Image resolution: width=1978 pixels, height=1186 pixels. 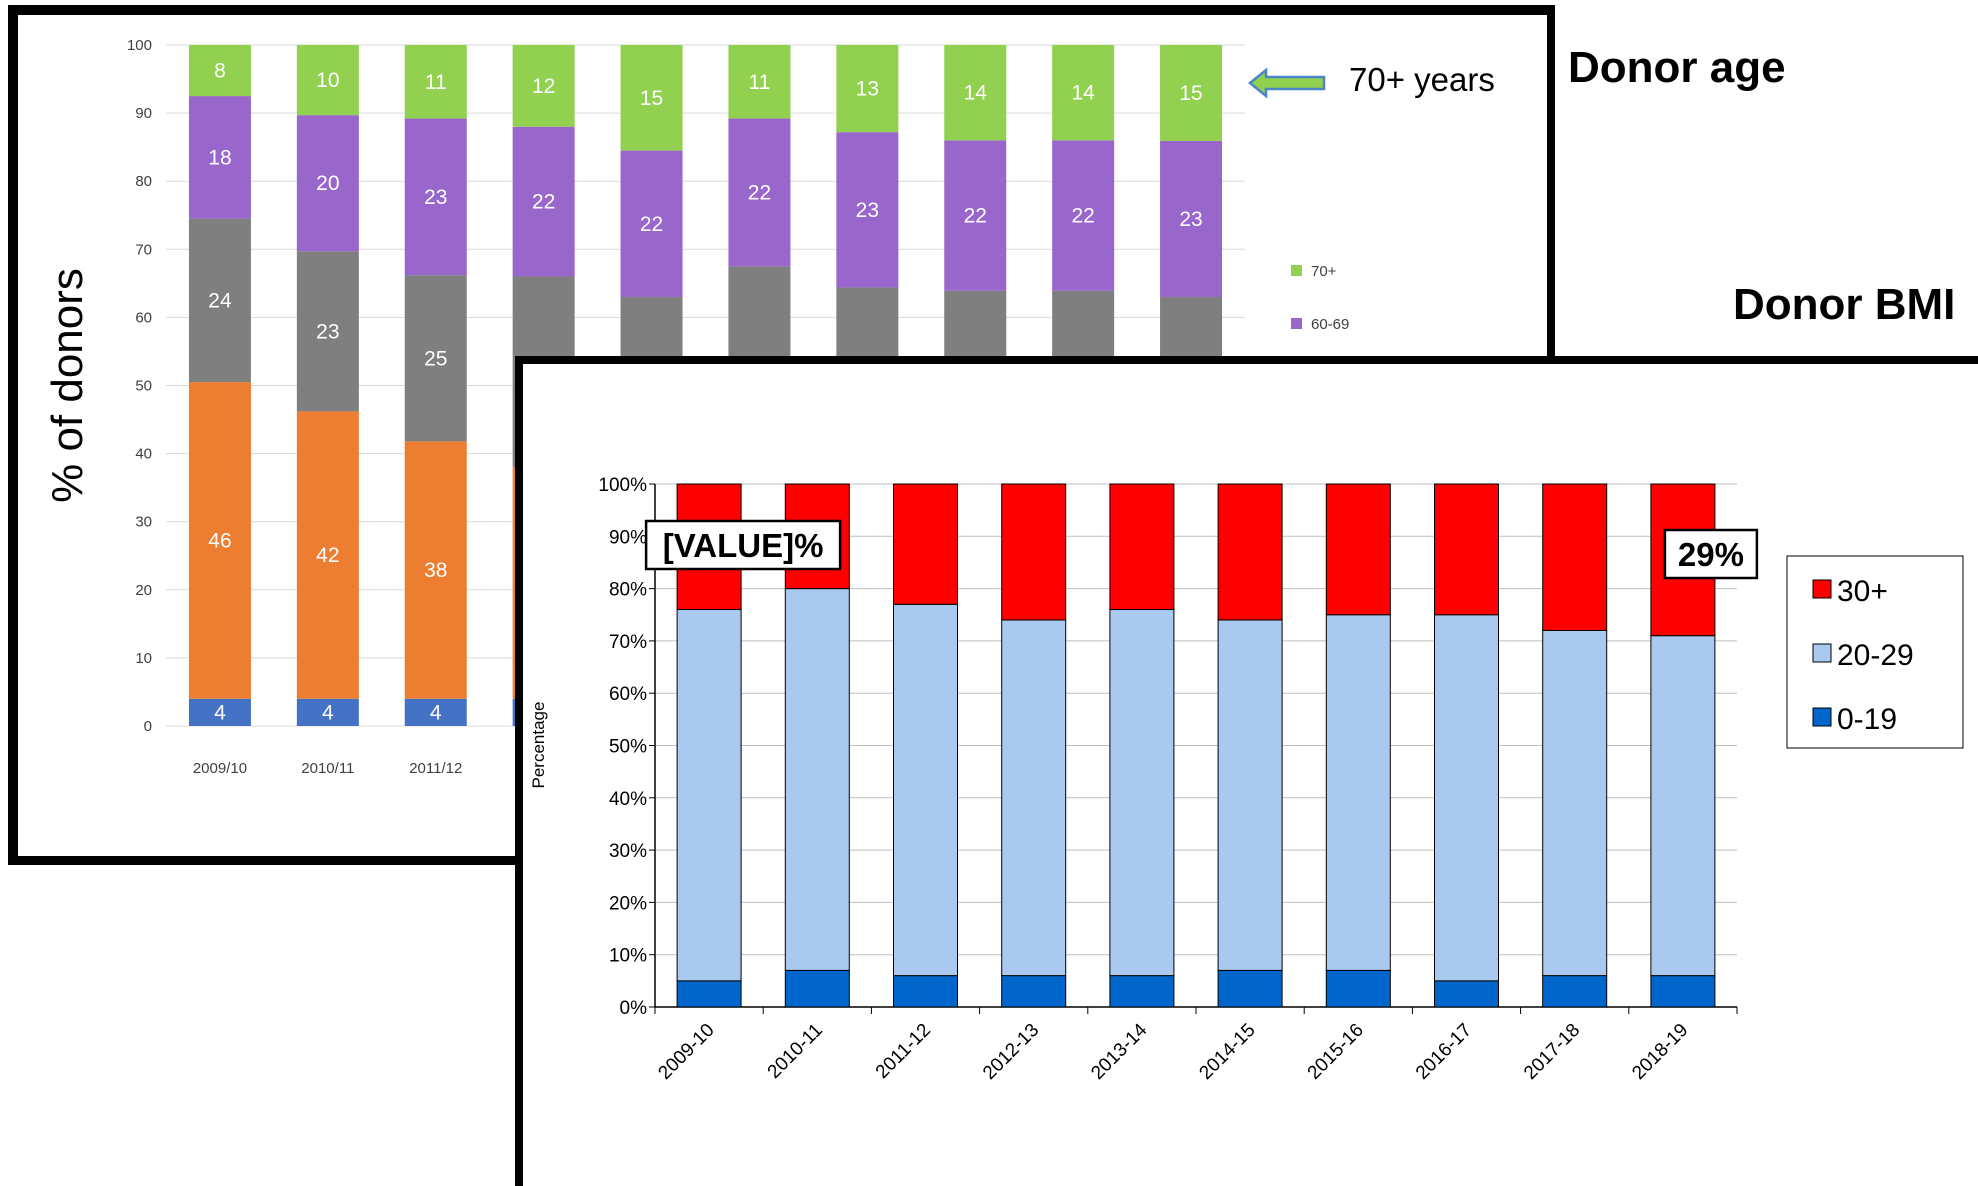 What do you see at coordinates (628, 956) in the screenshot?
I see `y-tick-label: 10%` at bounding box center [628, 956].